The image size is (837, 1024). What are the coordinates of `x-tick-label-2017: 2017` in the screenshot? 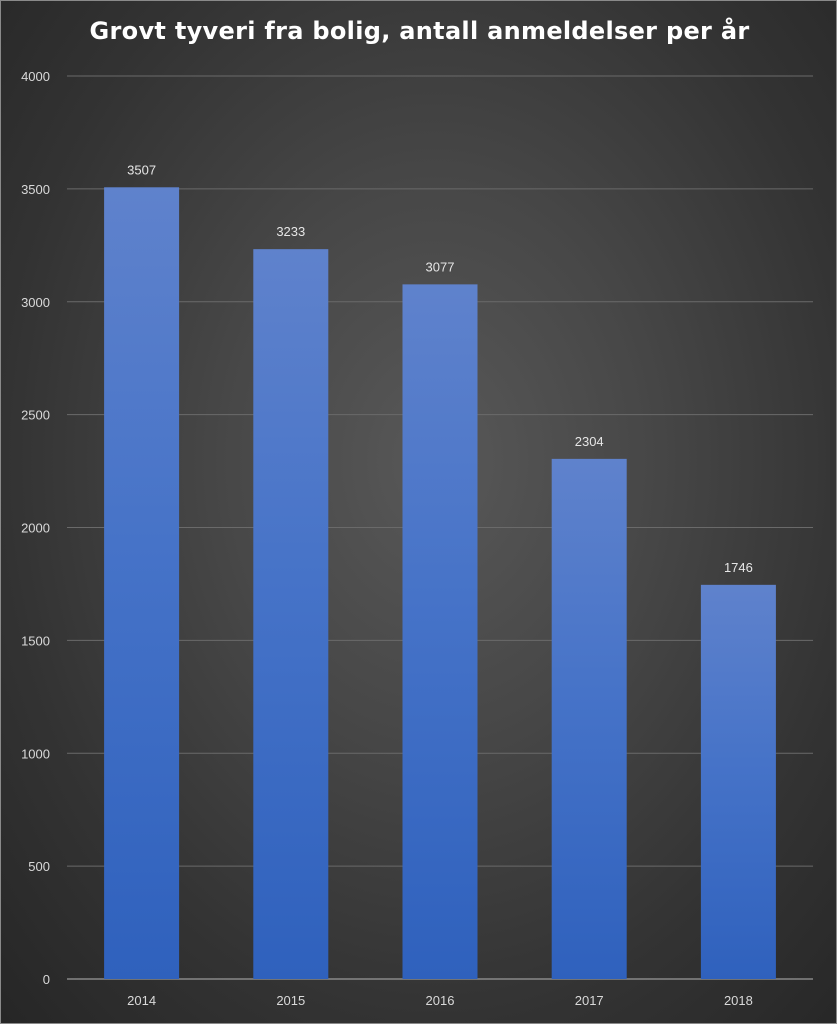 It's located at (589, 1000).